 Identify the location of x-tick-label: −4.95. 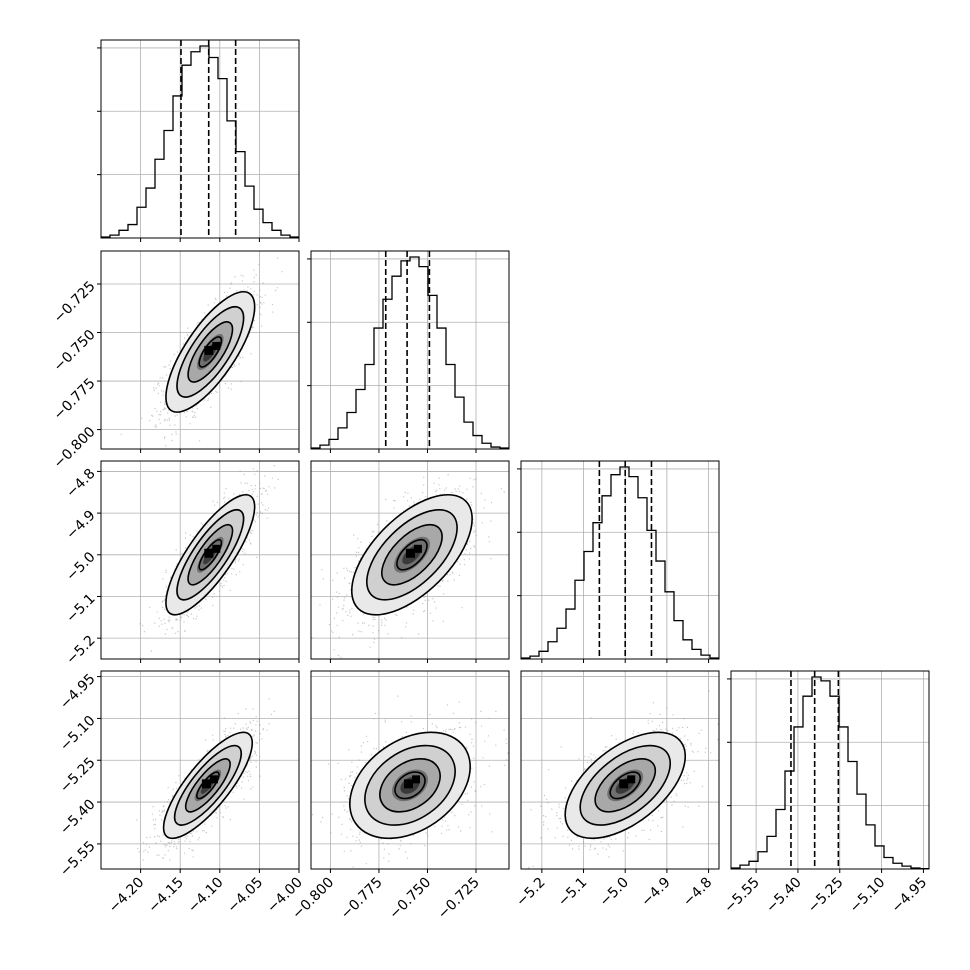
(910, 896).